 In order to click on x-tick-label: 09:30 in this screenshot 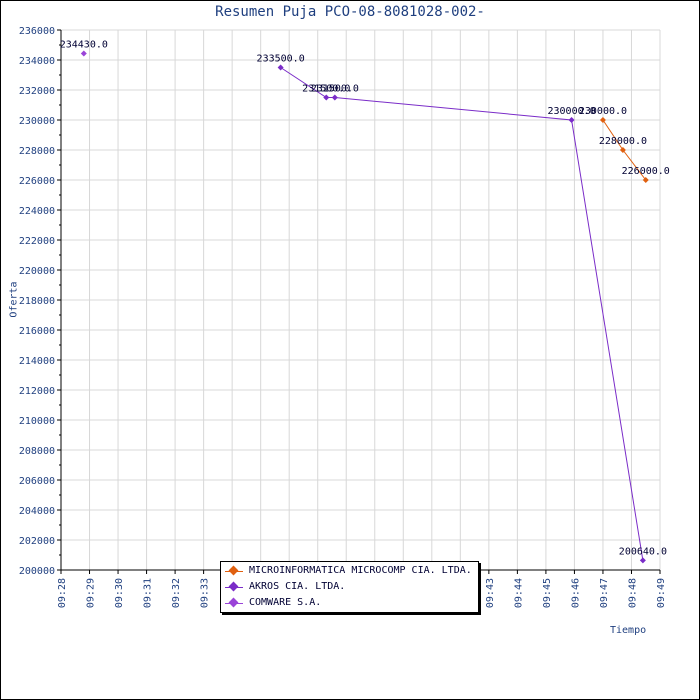, I will do `click(119, 593)`.